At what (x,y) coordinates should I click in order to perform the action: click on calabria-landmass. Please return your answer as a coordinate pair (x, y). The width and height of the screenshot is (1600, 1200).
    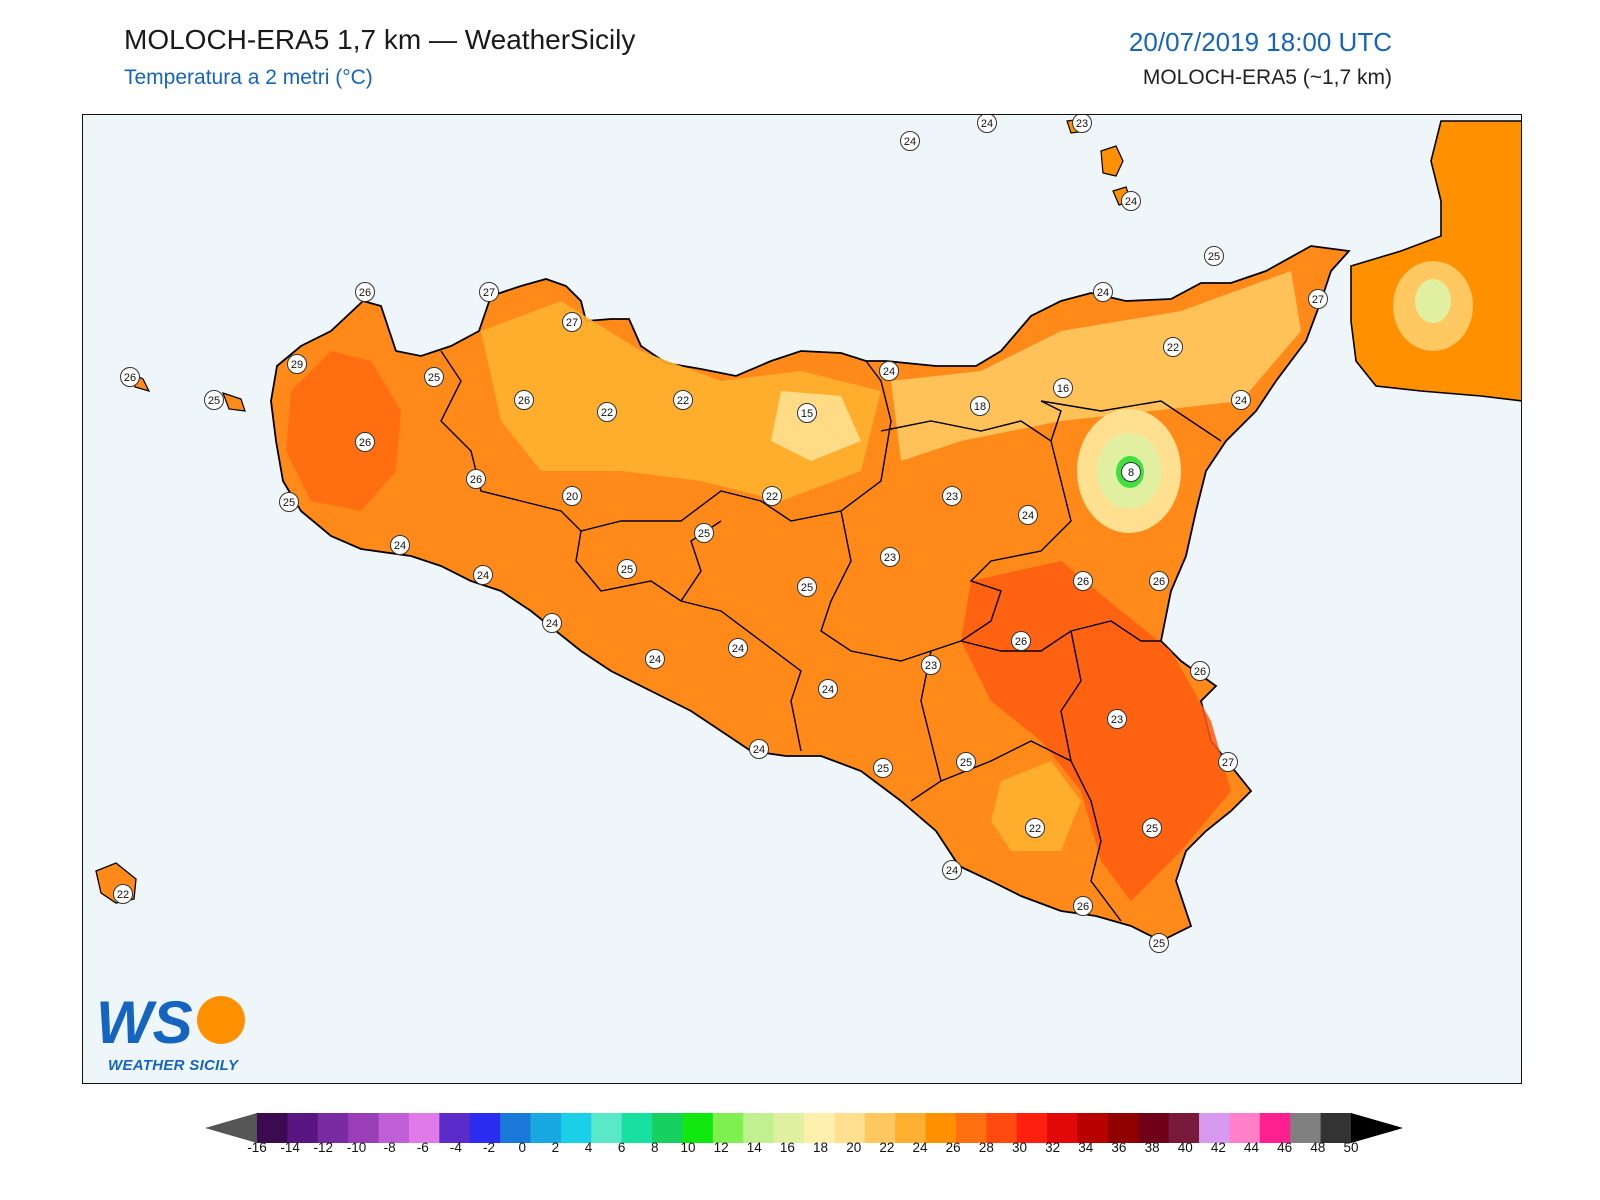
    Looking at the image, I should click on (1435, 261).